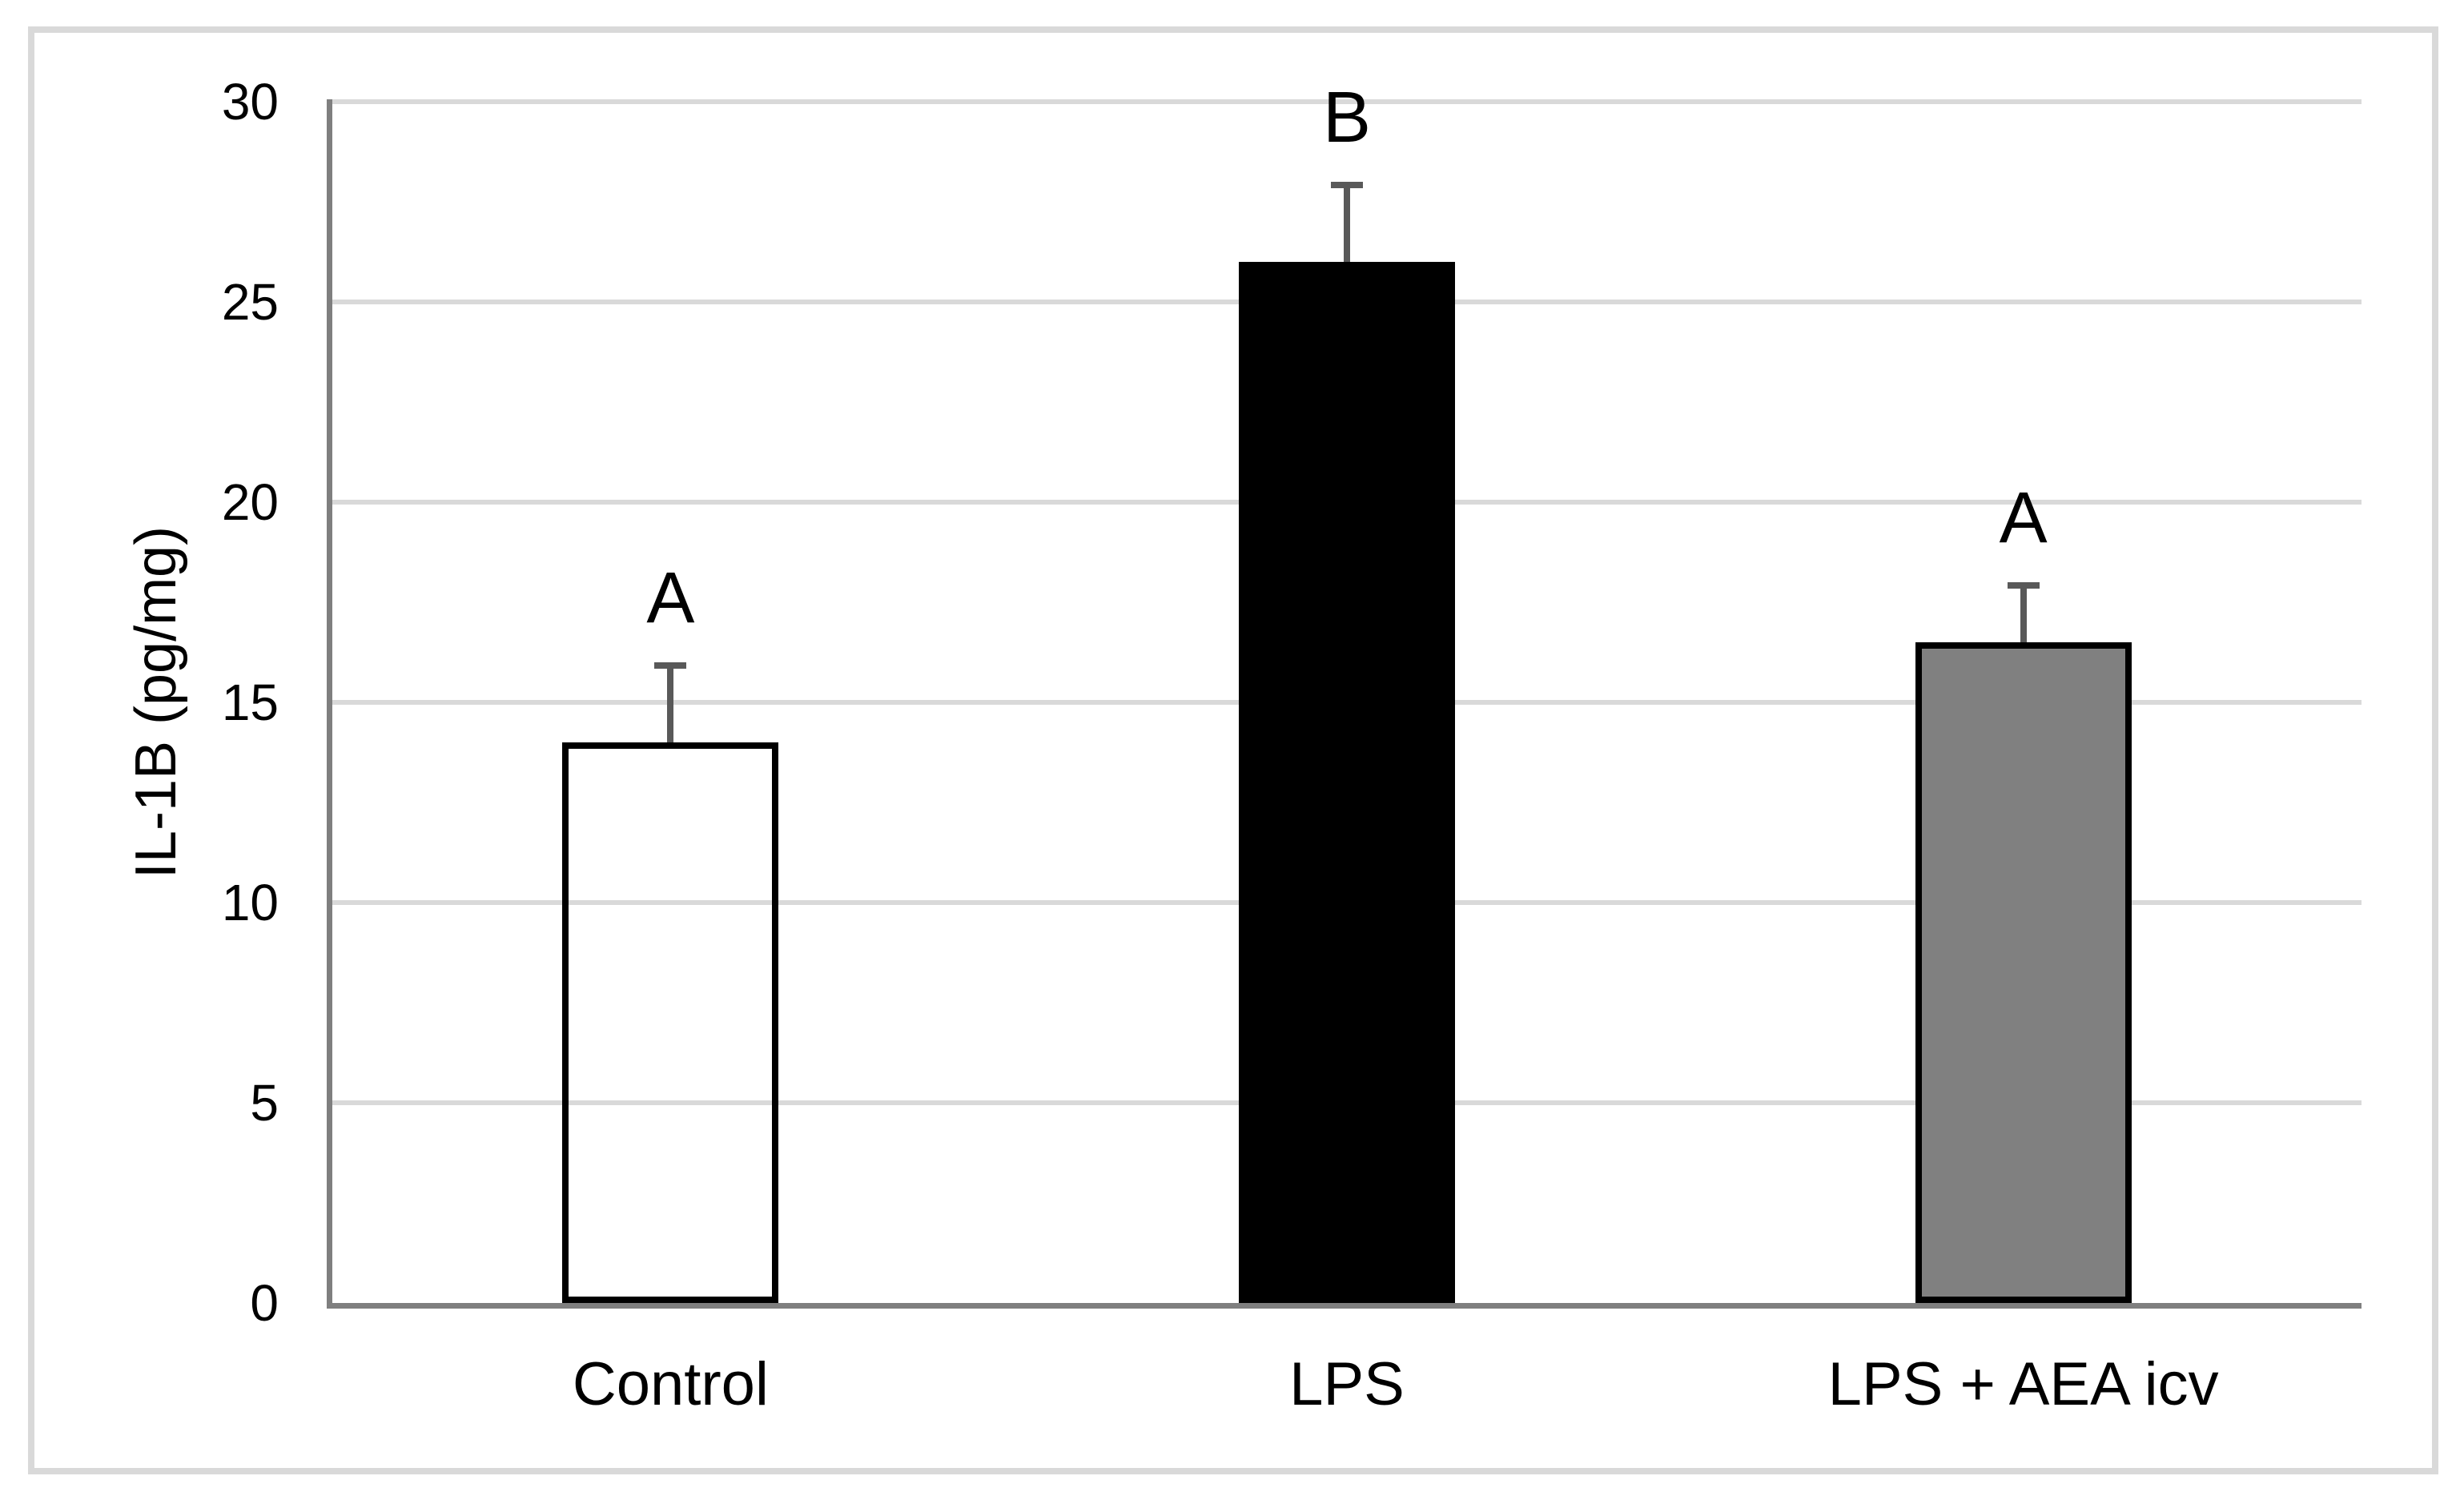 Image resolution: width=2464 pixels, height=1500 pixels. Describe the element at coordinates (156, 702) in the screenshot. I see `y-axis-title: IL-1B (pg/mg)` at that location.